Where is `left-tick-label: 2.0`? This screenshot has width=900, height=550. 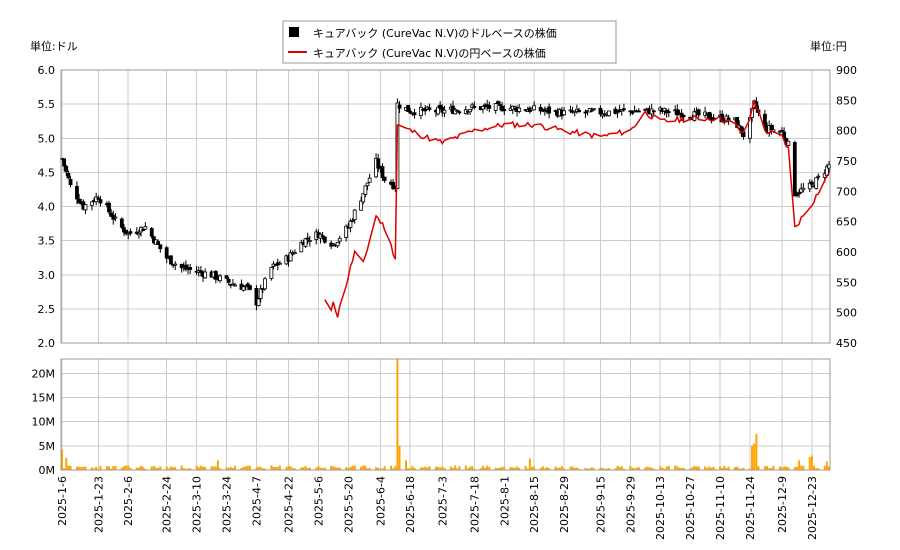
left-tick-label: 2.0 is located at coordinates (47, 343).